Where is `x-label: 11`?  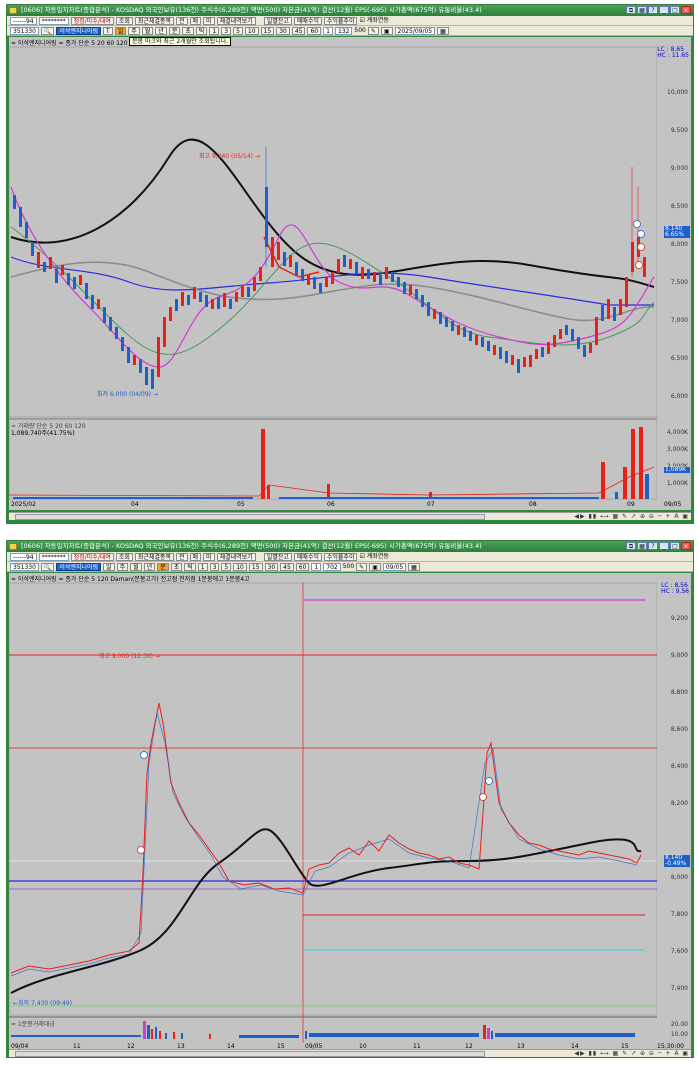 x-label: 11 is located at coordinates (77, 1046).